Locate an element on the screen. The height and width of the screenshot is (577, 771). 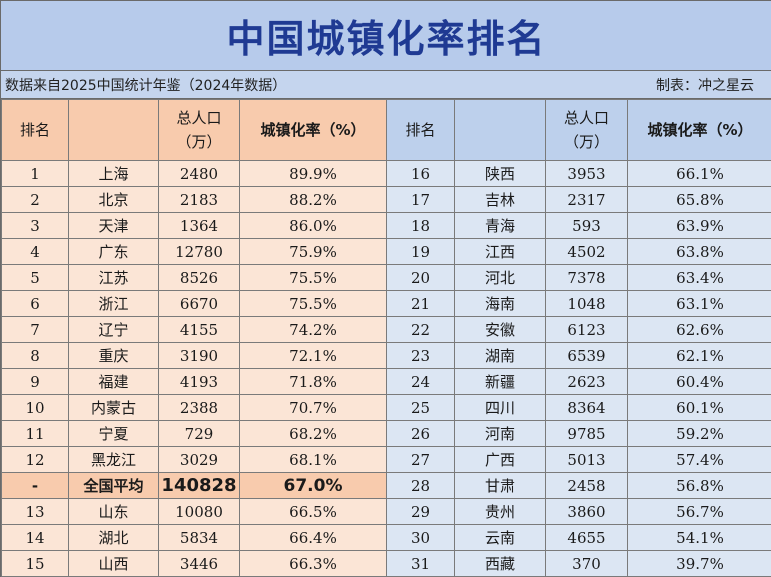
cell-region-right: 贵州 is located at coordinates (500, 511).